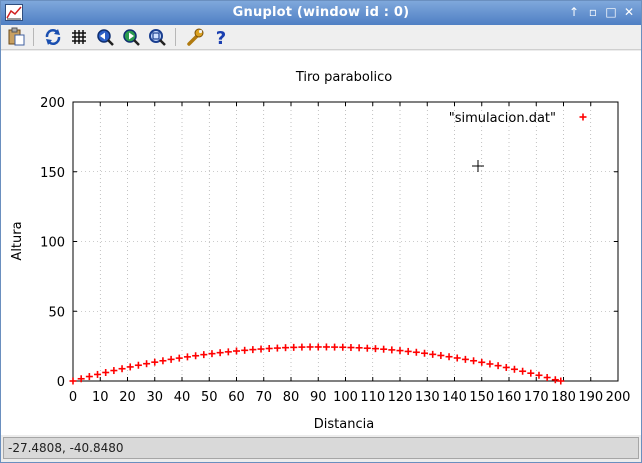  I want to click on toolbar-separator, so click(175, 37).